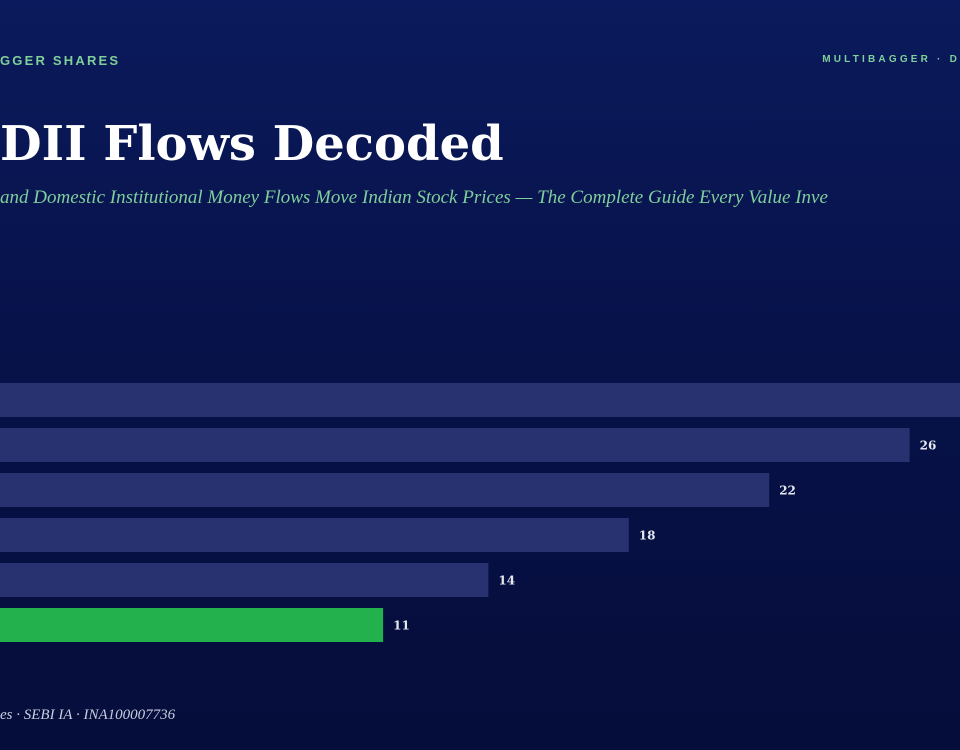 The image size is (960, 750). Describe the element at coordinates (647, 536) in the screenshot. I see `bar-value-label: 18` at that location.